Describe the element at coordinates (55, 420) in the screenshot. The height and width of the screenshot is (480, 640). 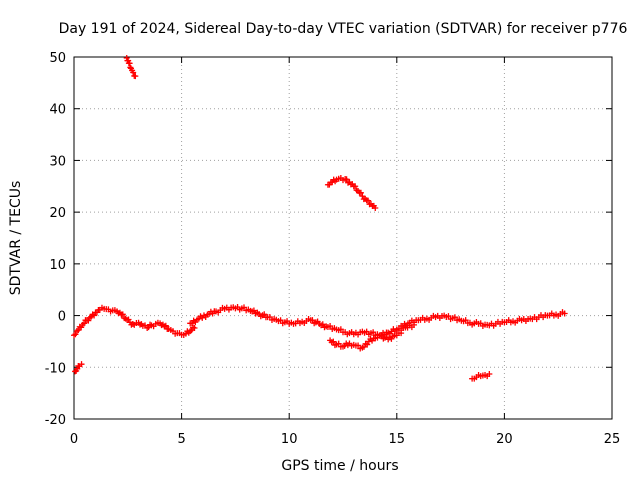
I see `y-tick-label: -20` at that location.